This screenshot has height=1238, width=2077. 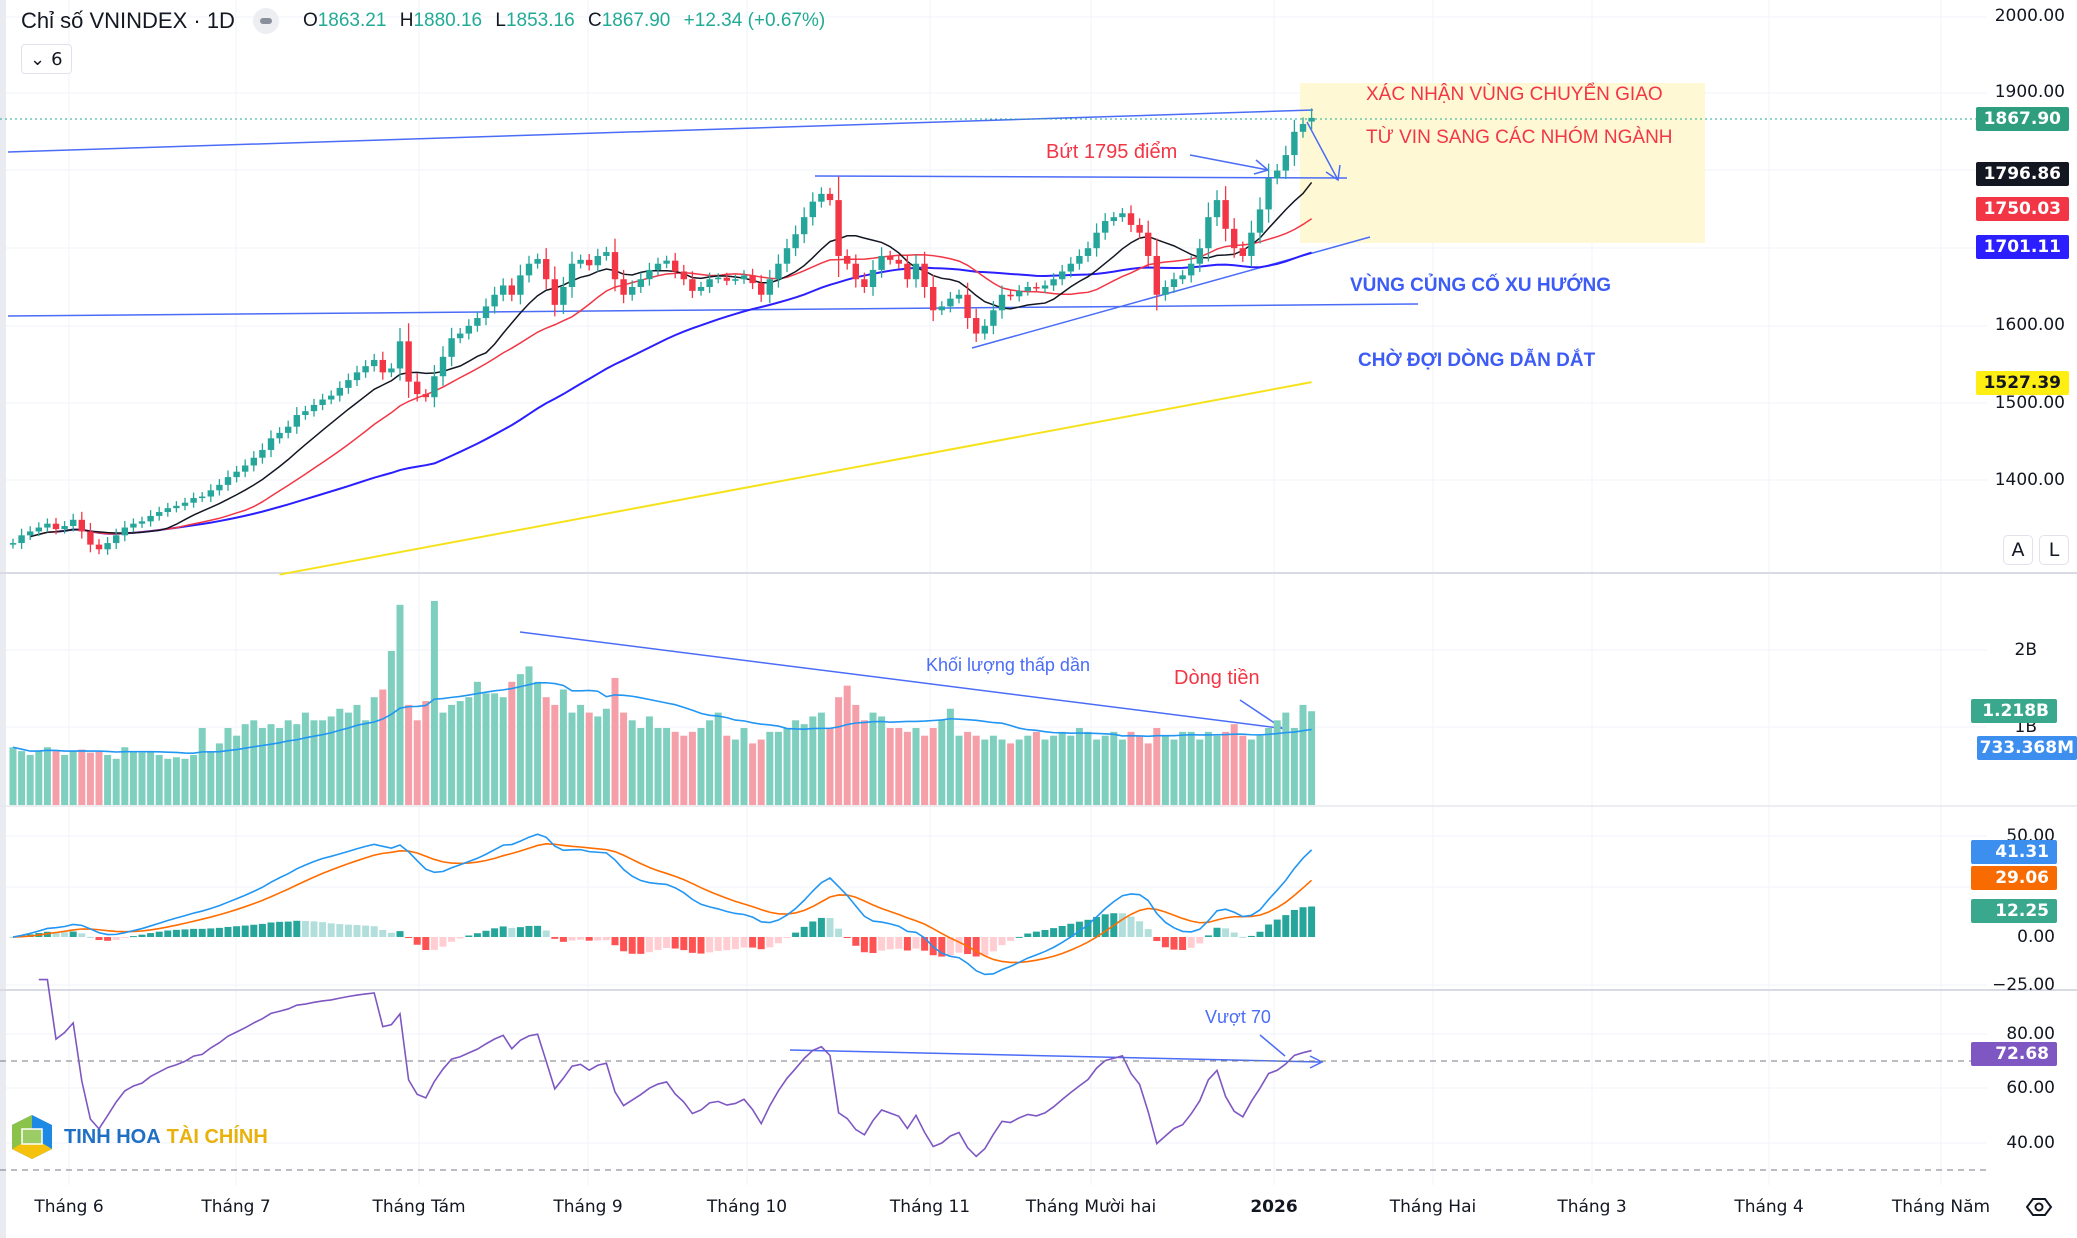 I want to click on market-status-icon, so click(x=265, y=21).